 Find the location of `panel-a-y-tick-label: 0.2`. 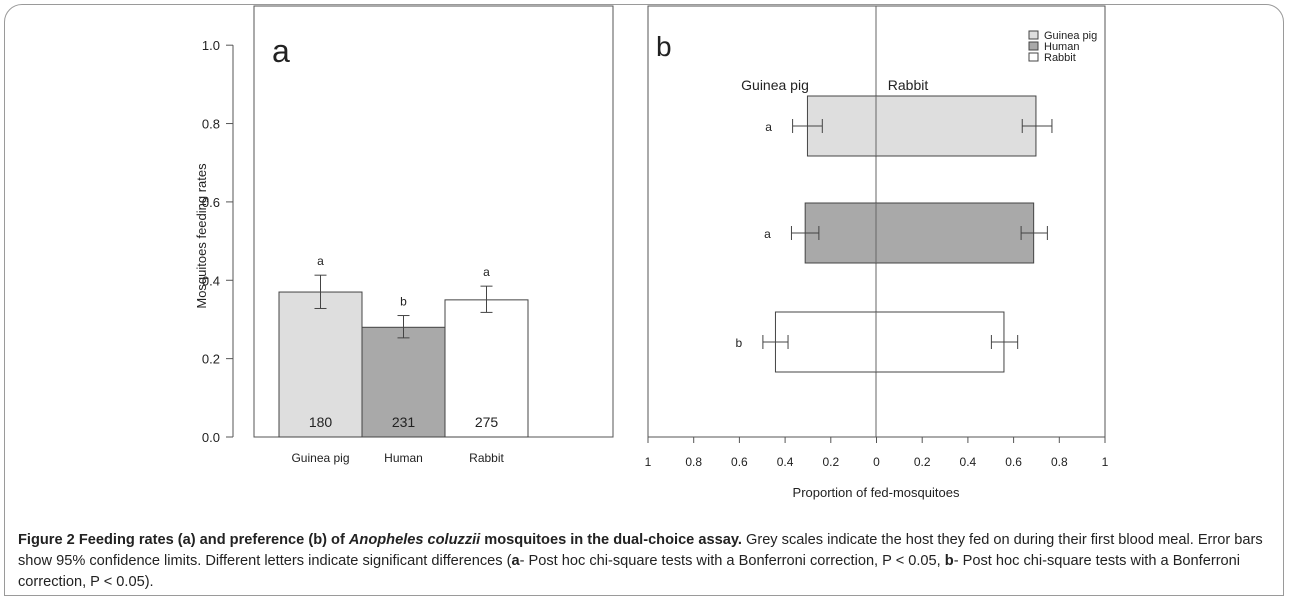

panel-a-y-tick-label: 0.2 is located at coordinates (211, 359).